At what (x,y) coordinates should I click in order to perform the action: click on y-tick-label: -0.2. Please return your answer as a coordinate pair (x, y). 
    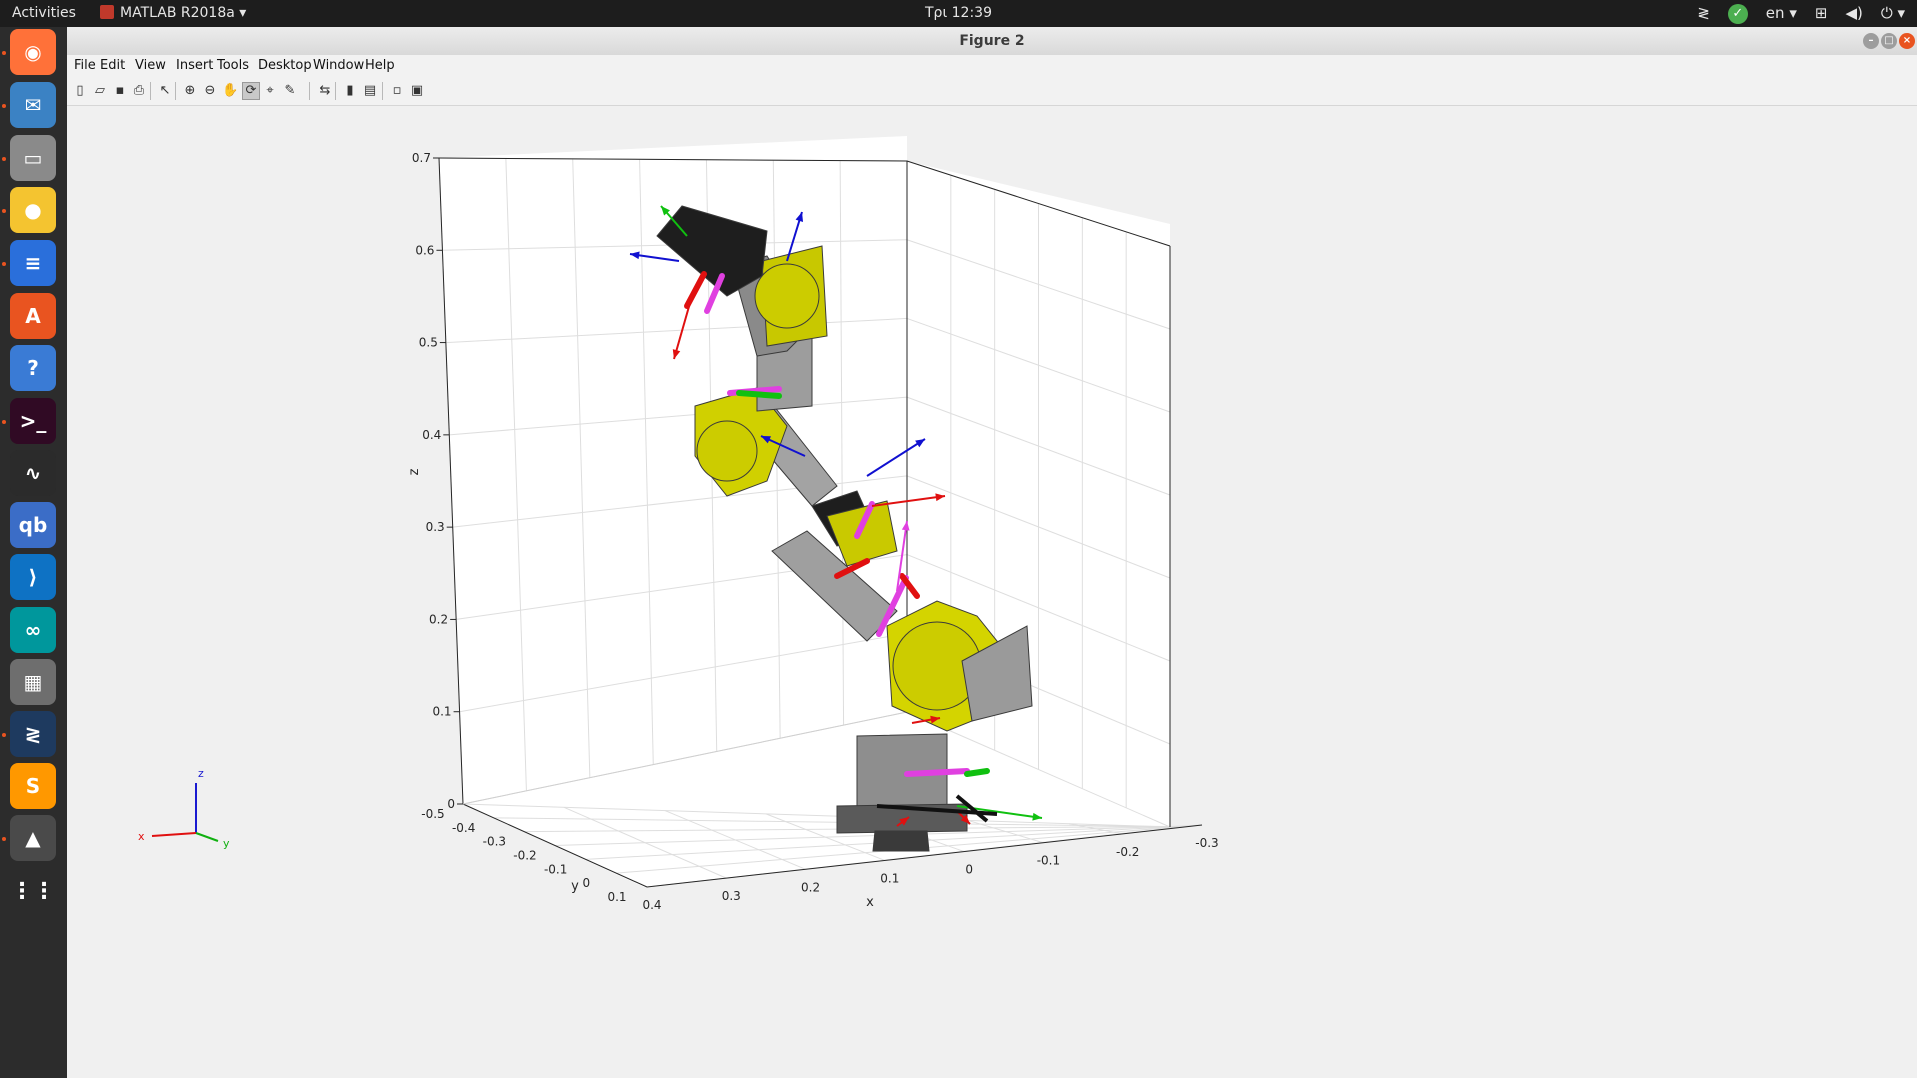
    Looking at the image, I should click on (524, 856).